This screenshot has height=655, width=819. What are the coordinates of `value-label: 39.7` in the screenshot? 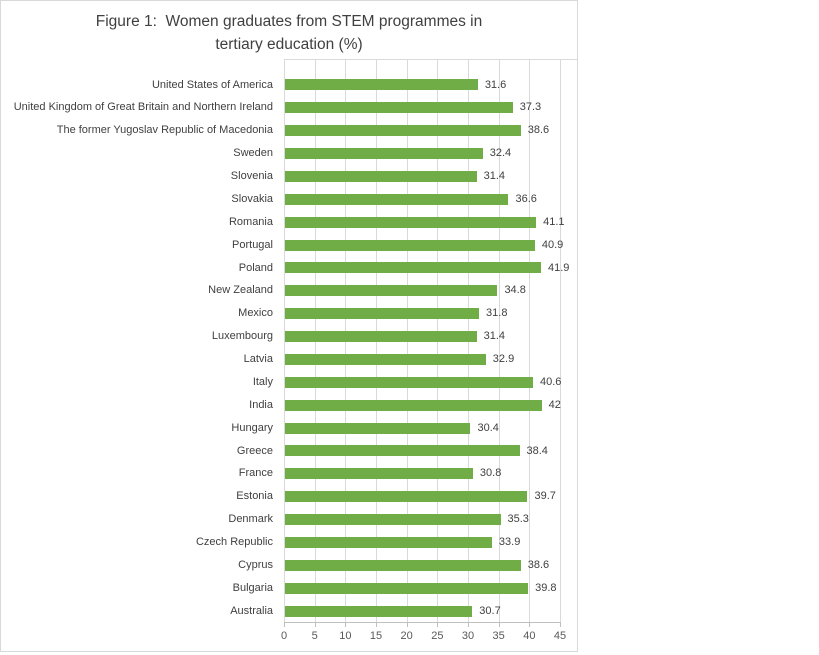 It's located at (545, 496).